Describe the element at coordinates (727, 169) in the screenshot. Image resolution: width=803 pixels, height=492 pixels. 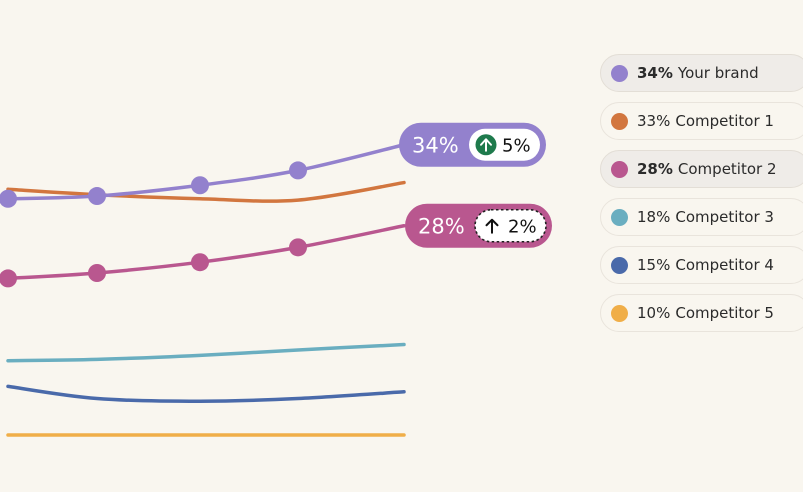
I see `legend-label: Competitor 2` at that location.